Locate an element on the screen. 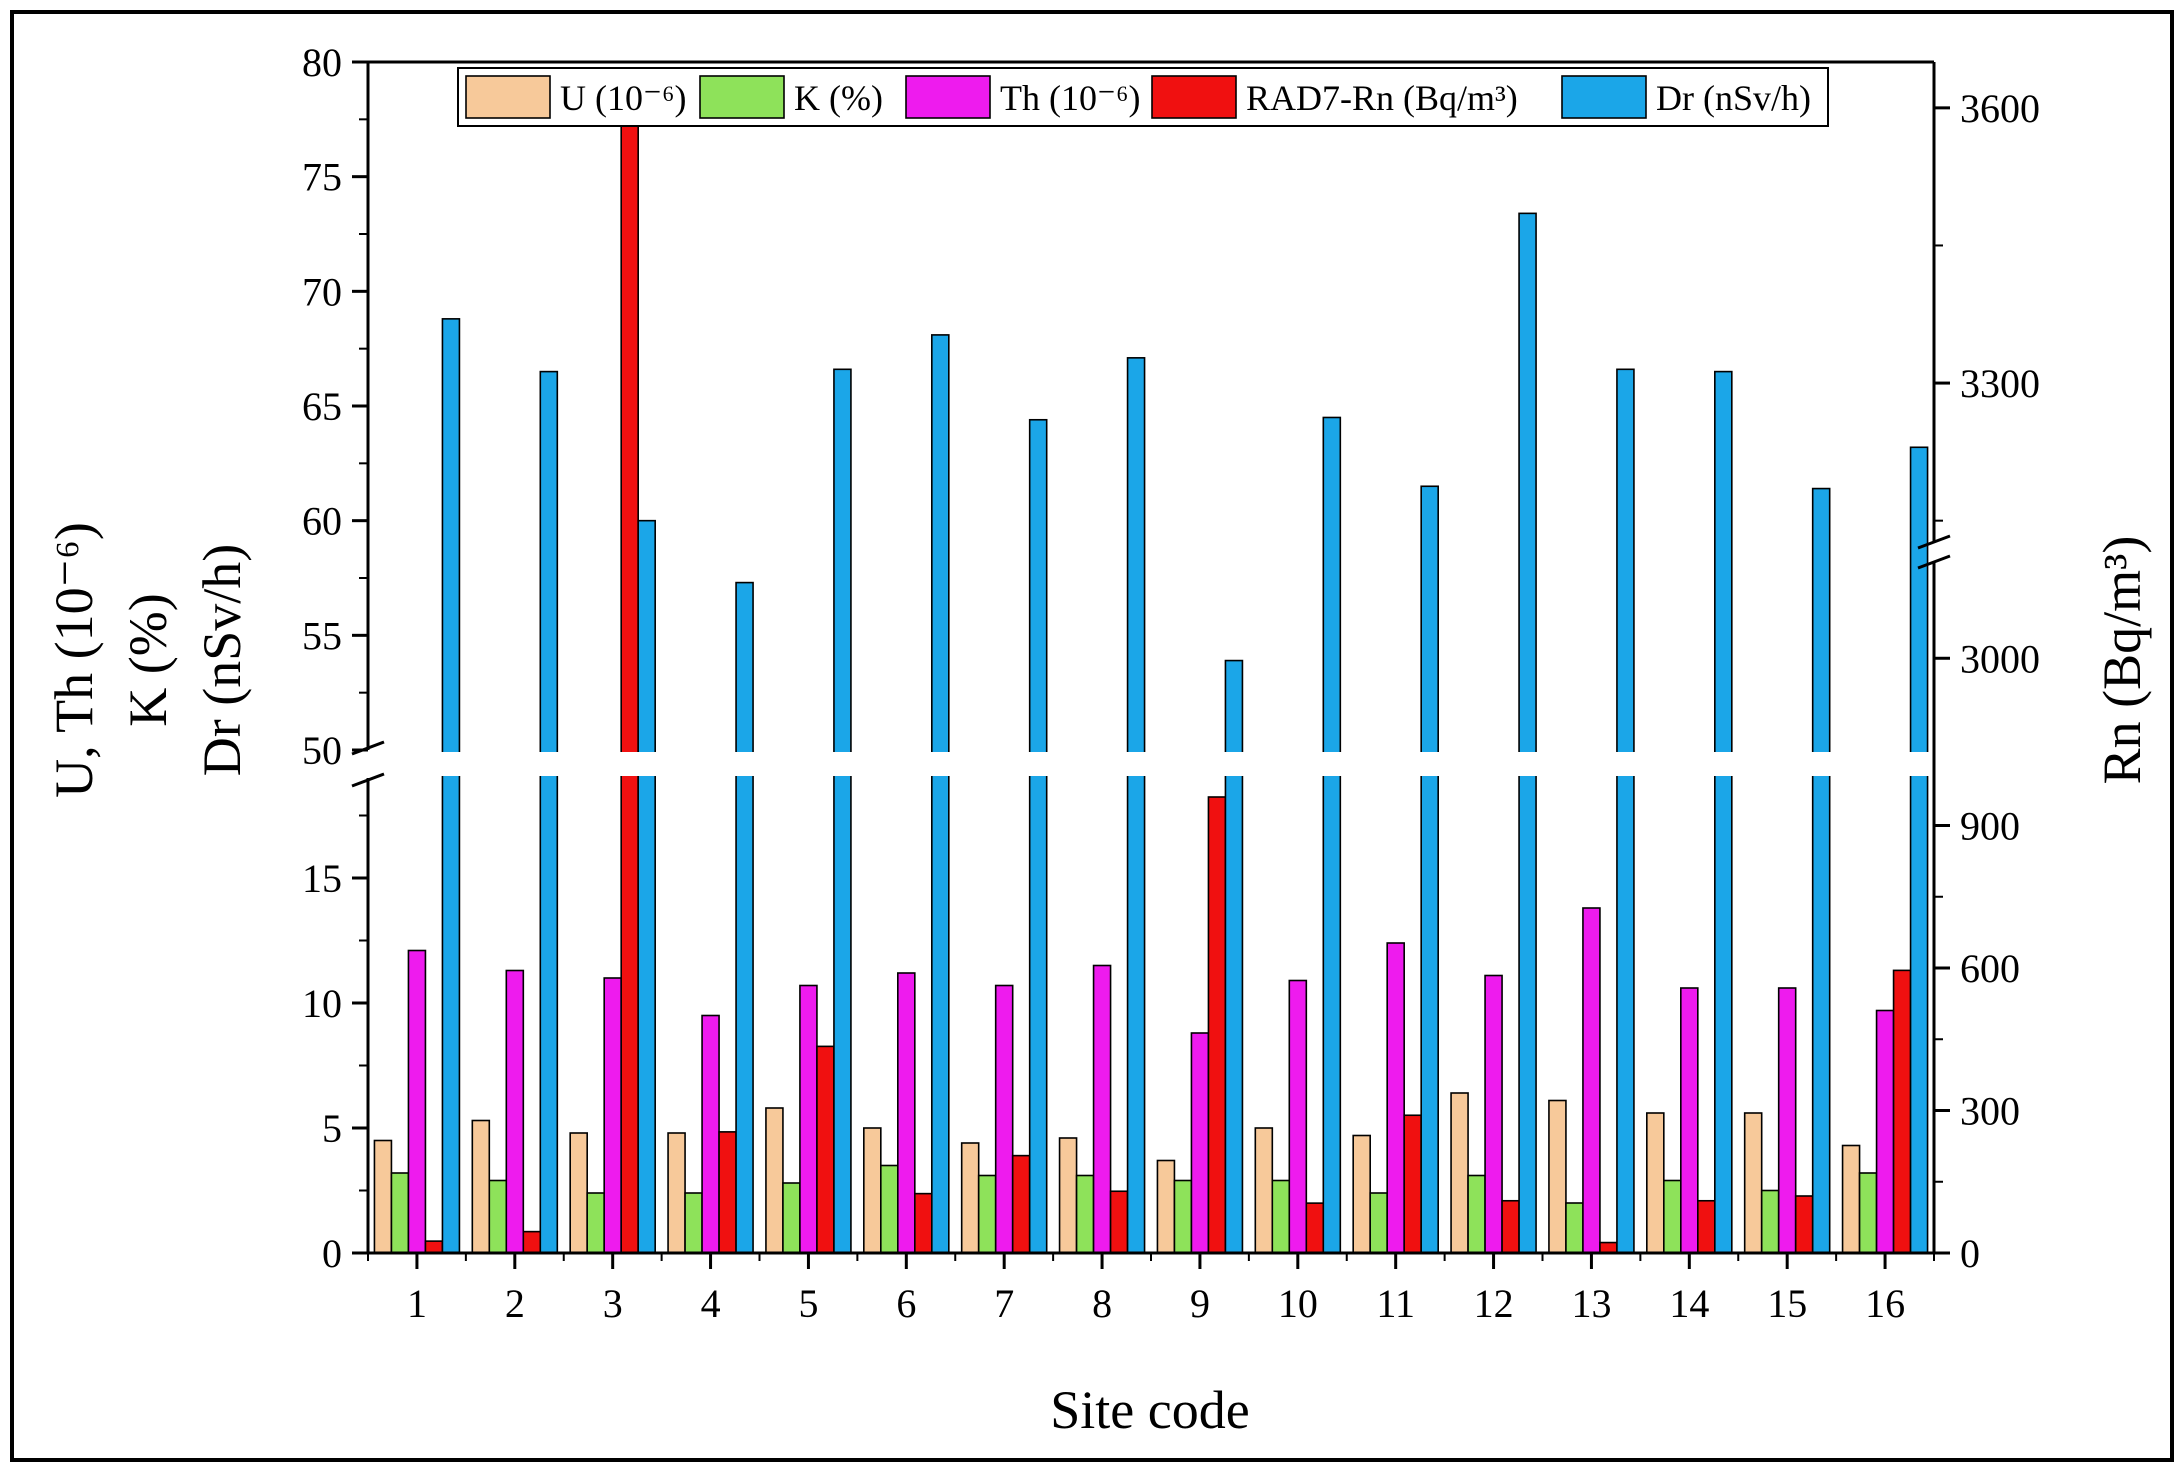 The width and height of the screenshot is (2184, 1472). right-tick-label-300: 300 is located at coordinates (1990, 1111).